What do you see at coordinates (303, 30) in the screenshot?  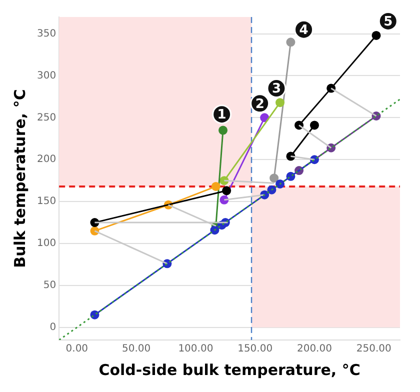 I see `annotation: 4` at bounding box center [303, 30].